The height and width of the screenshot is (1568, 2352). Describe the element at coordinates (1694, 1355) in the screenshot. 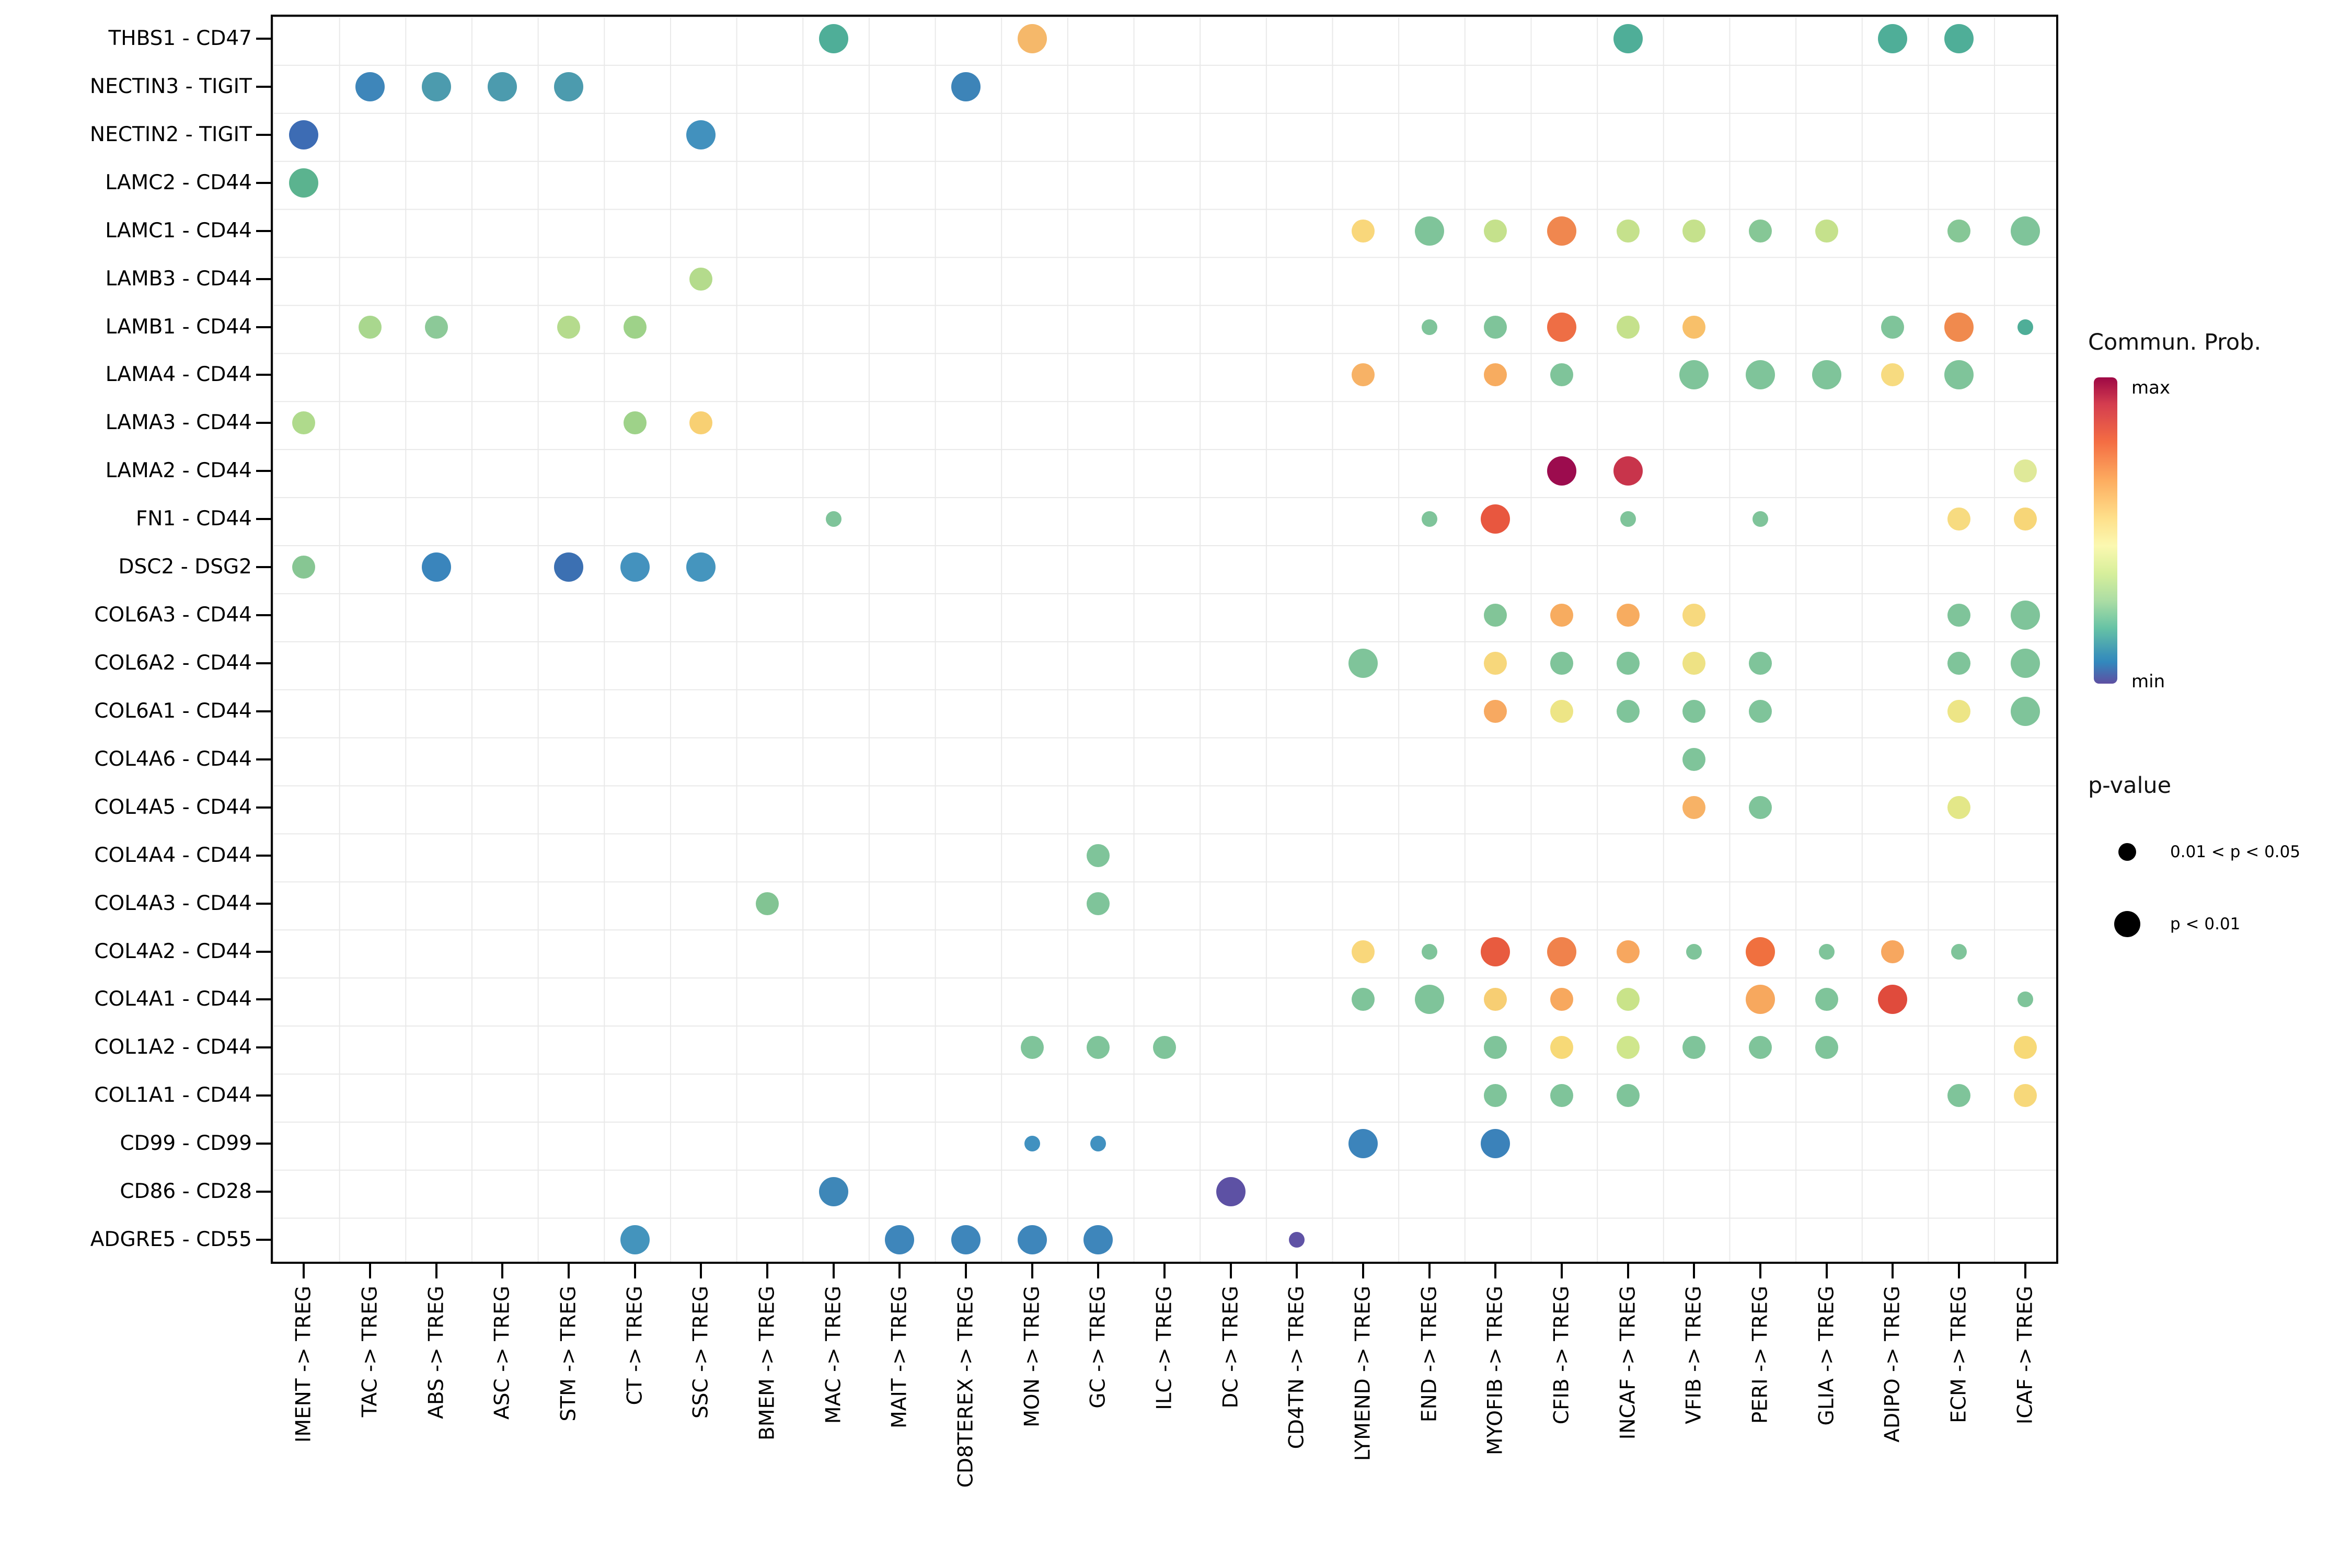

I see `x-axis-label: VFIB -> TREG` at that location.